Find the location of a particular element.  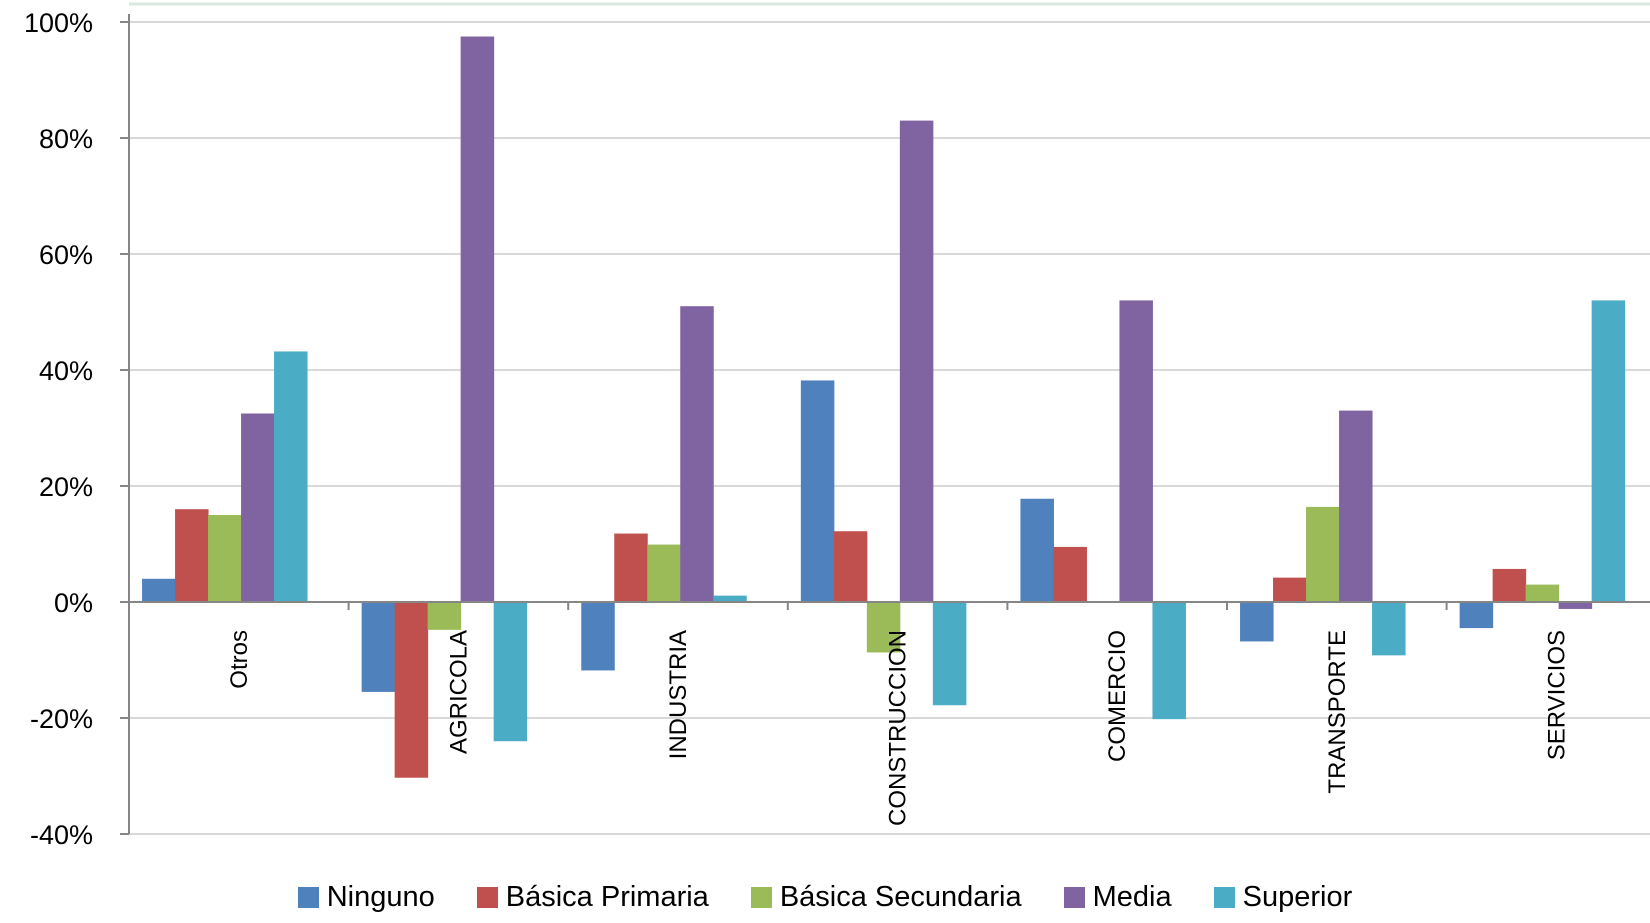

category-label: INDUSTRIA is located at coordinates (678, 694).